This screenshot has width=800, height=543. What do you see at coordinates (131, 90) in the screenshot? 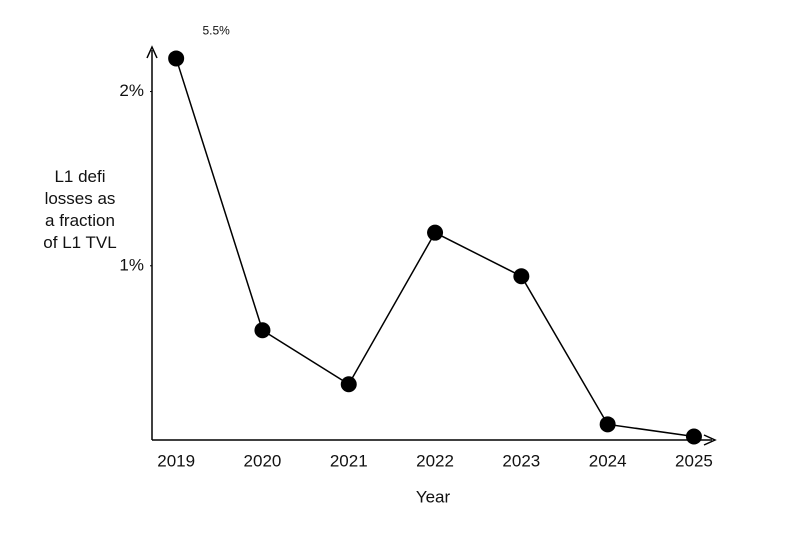
I see `y-tick-label: 2%` at bounding box center [131, 90].